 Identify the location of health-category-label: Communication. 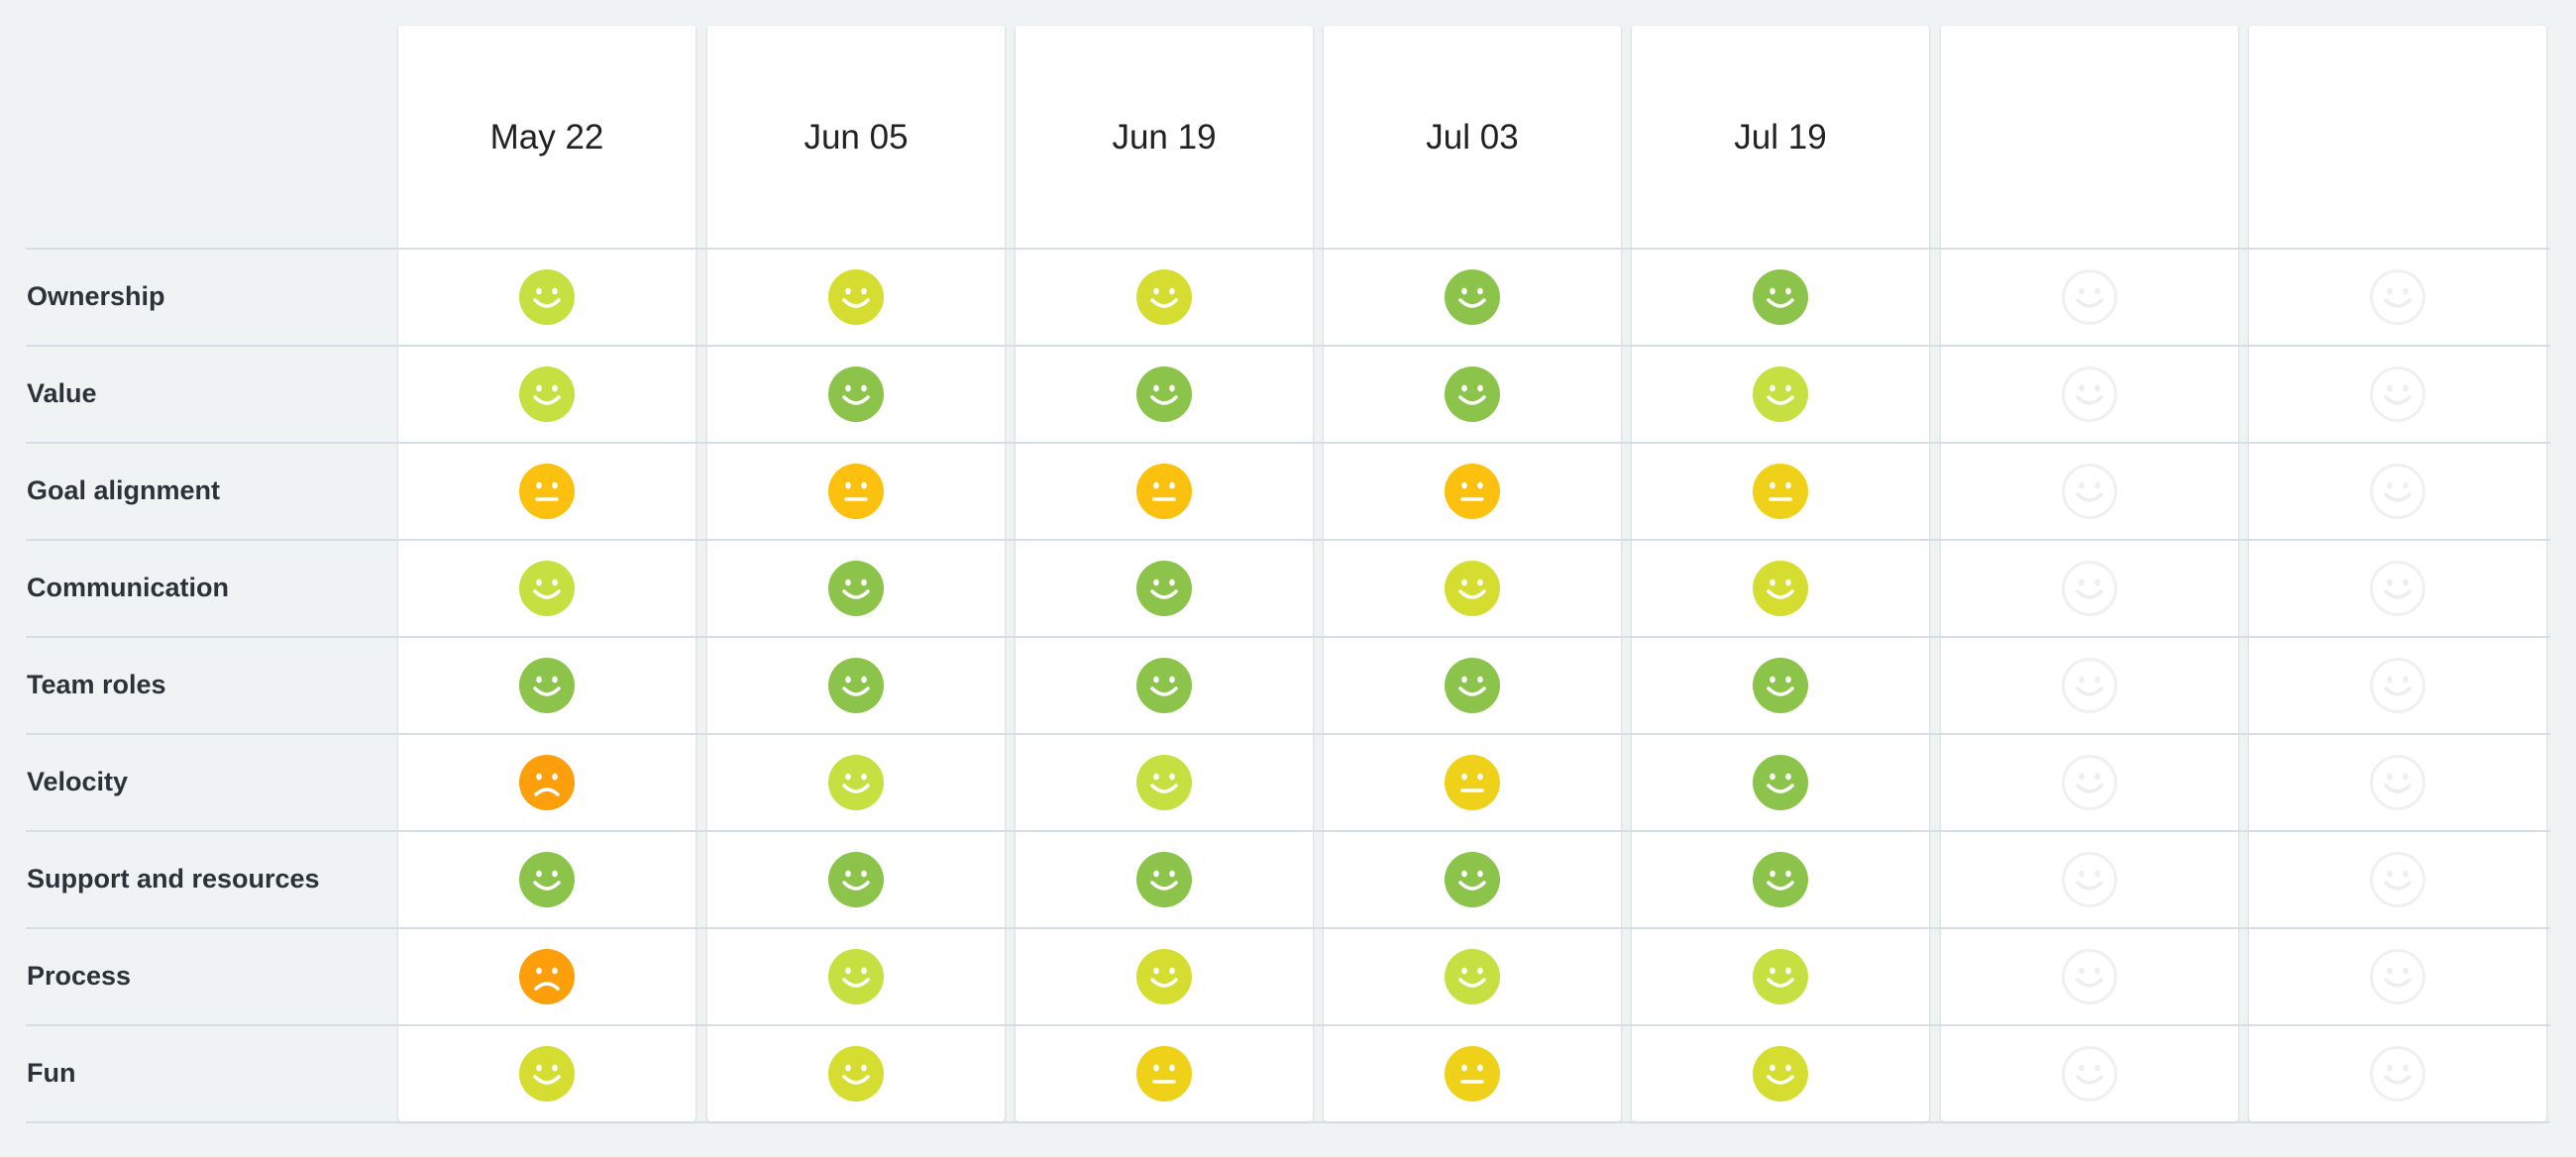
(128, 587).